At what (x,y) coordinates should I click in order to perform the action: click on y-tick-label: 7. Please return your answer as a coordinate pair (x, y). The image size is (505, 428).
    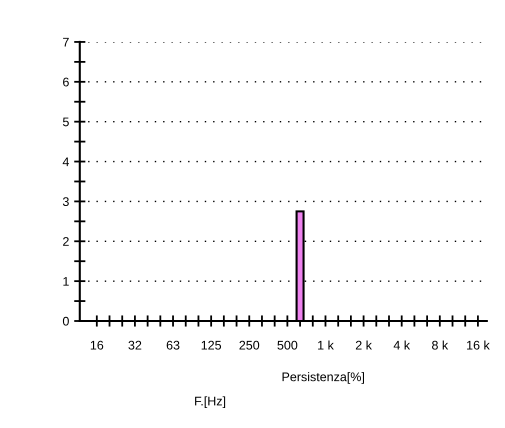
    Looking at the image, I should click on (66, 42).